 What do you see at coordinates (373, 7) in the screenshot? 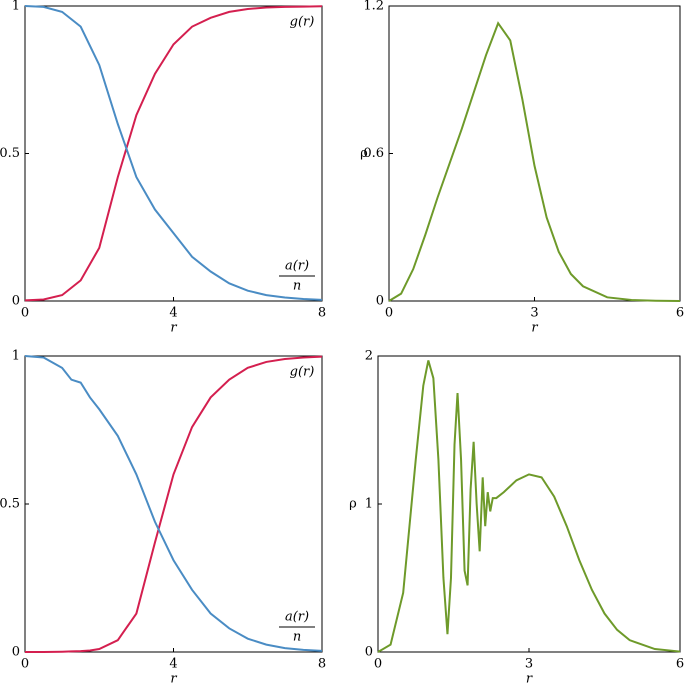
I see `y-tick-label: 1.2` at bounding box center [373, 7].